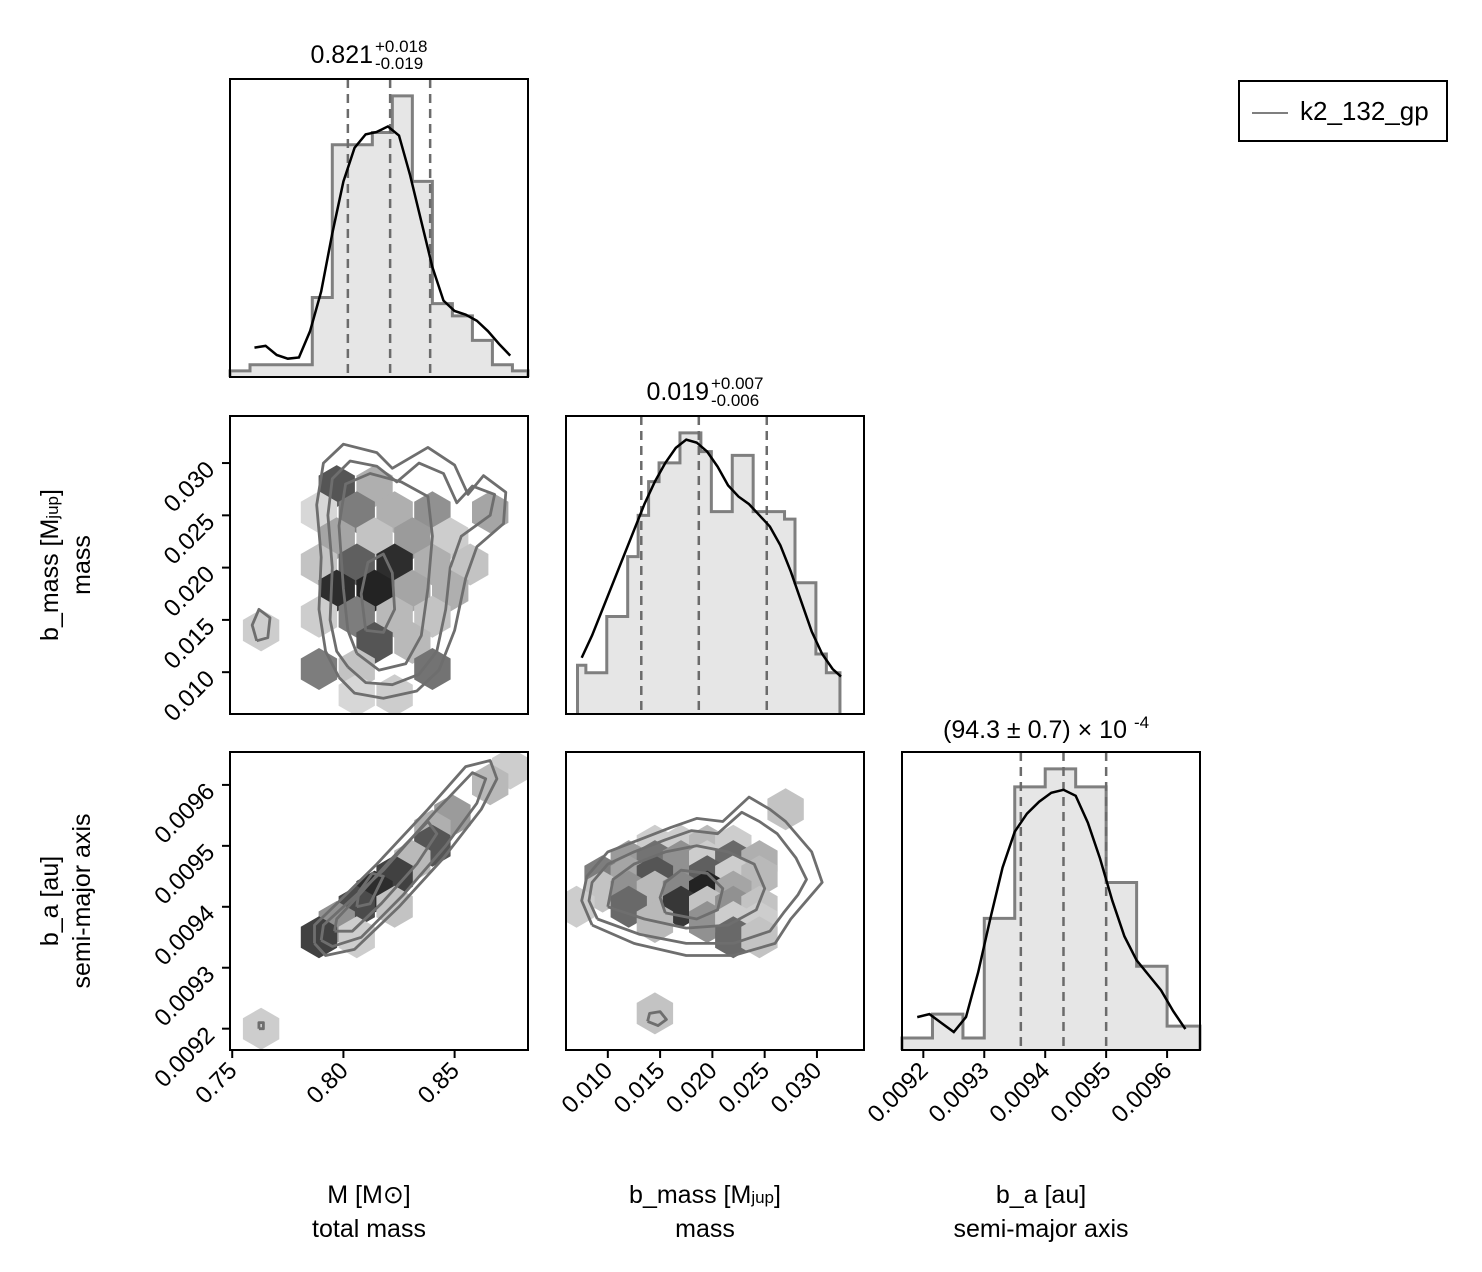  Describe the element at coordinates (1364, 111) in the screenshot. I see `legend-label-k2-132-gp: k2_132_gp` at that location.